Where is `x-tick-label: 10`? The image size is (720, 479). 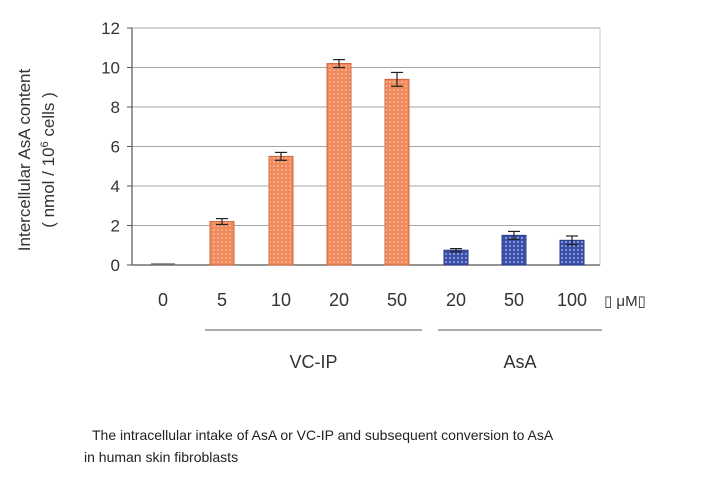 x-tick-label: 10 is located at coordinates (281, 300).